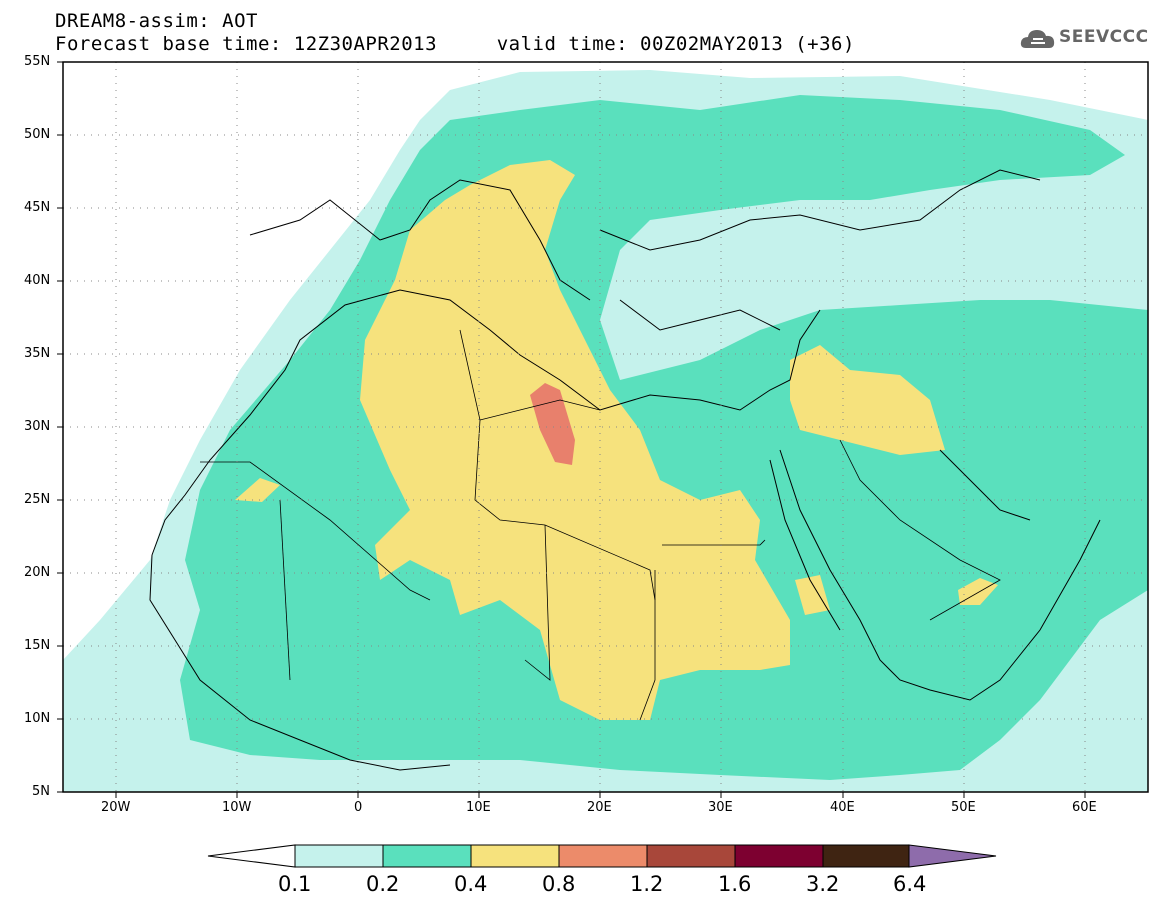 The width and height of the screenshot is (1165, 905). What do you see at coordinates (471, 884) in the screenshot?
I see `colorbar-label: 0.4` at bounding box center [471, 884].